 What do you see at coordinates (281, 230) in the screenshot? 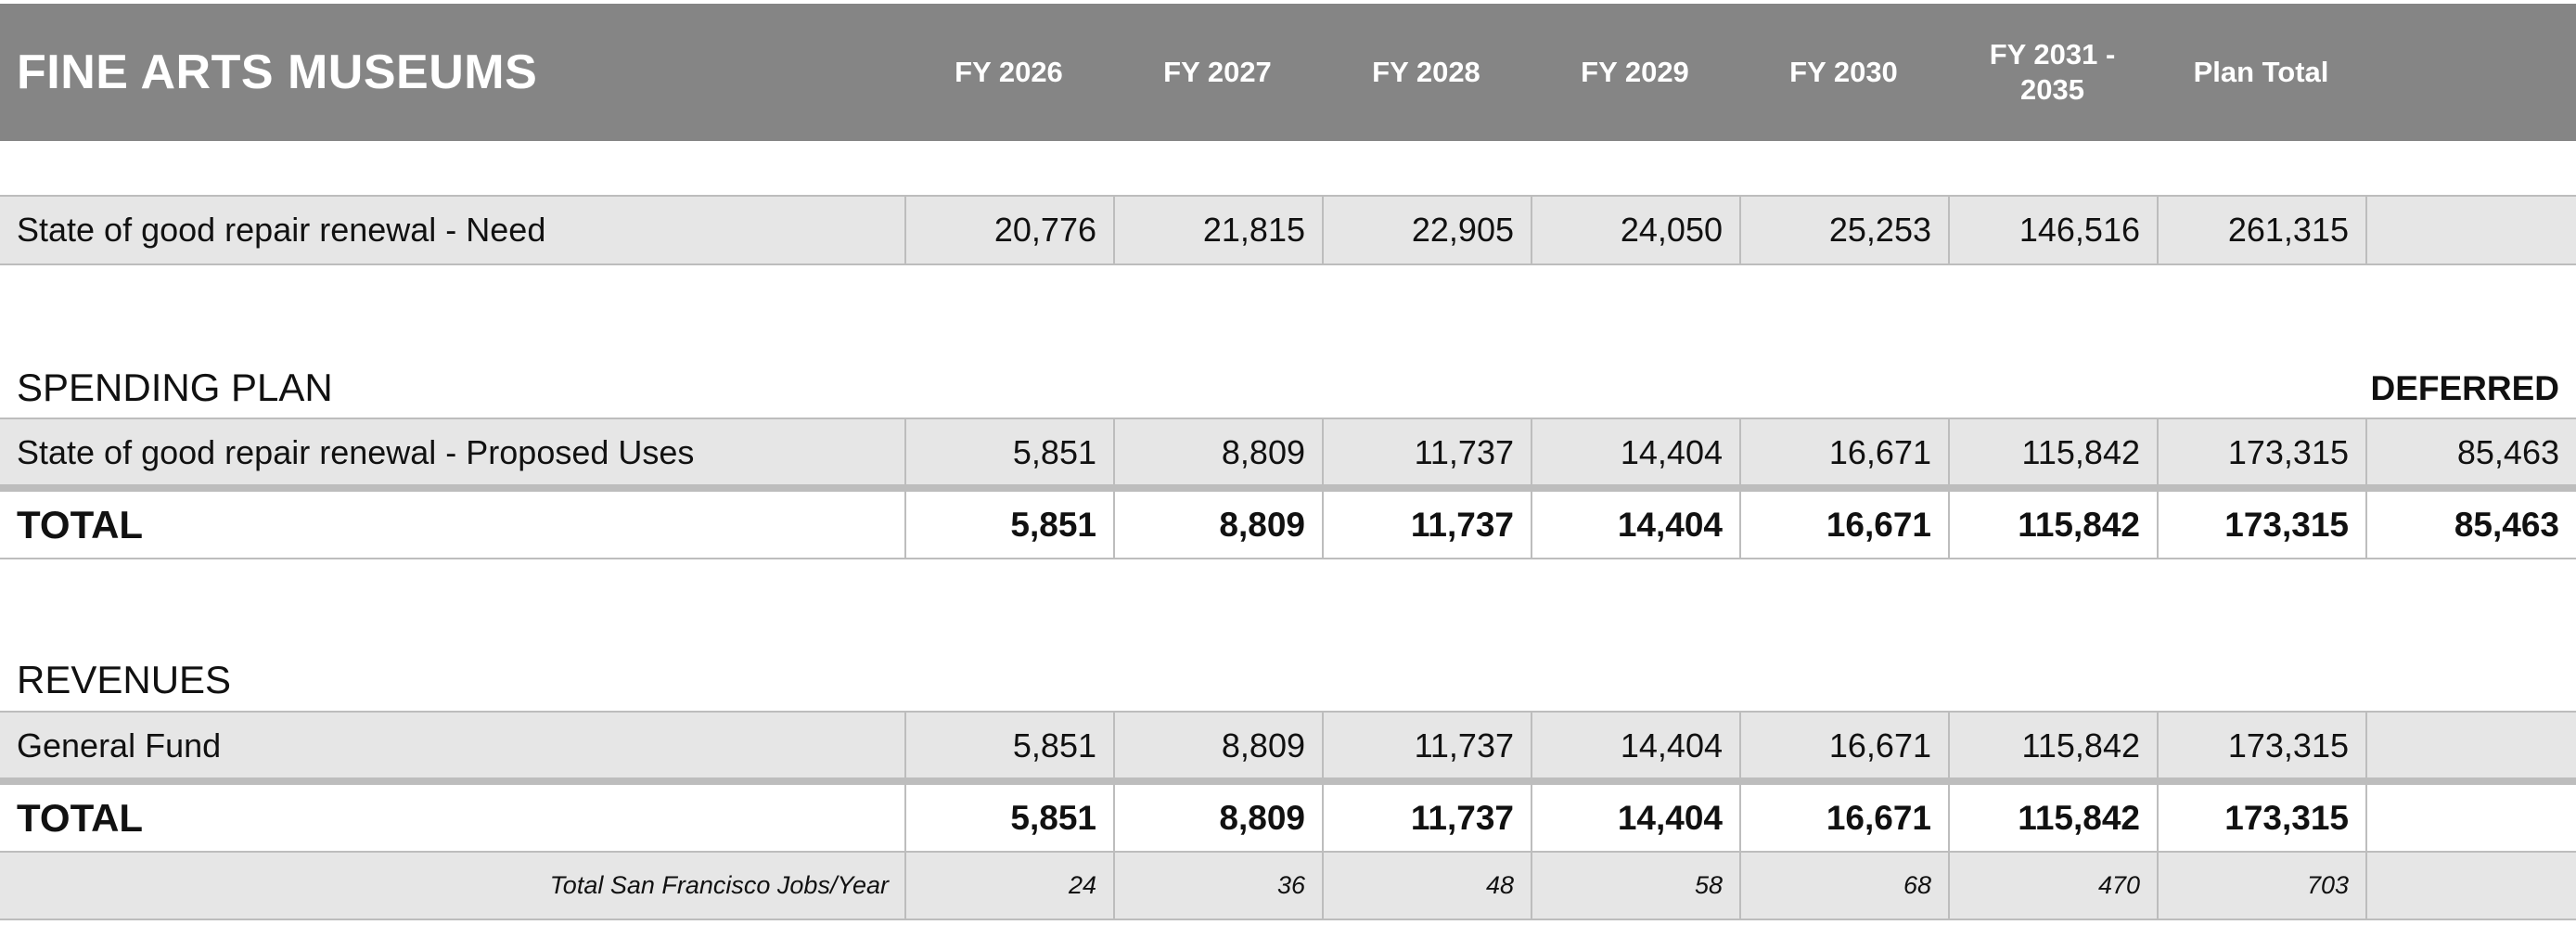
I see `row-label: State of good repair renewal - Need` at bounding box center [281, 230].